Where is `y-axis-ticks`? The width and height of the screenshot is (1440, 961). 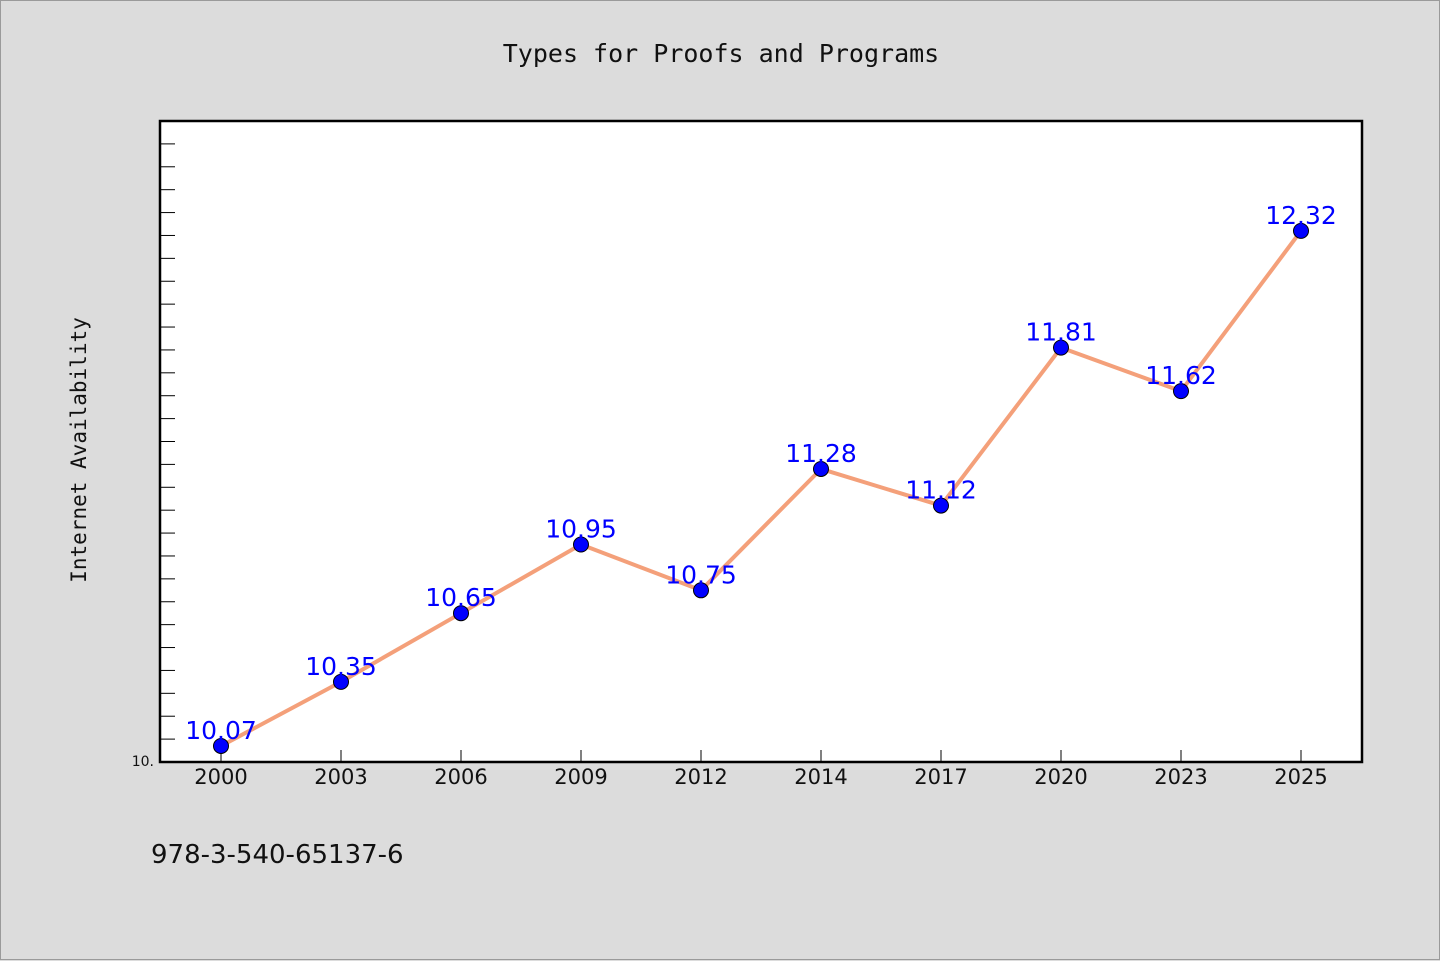 y-axis-ticks is located at coordinates (167, 441).